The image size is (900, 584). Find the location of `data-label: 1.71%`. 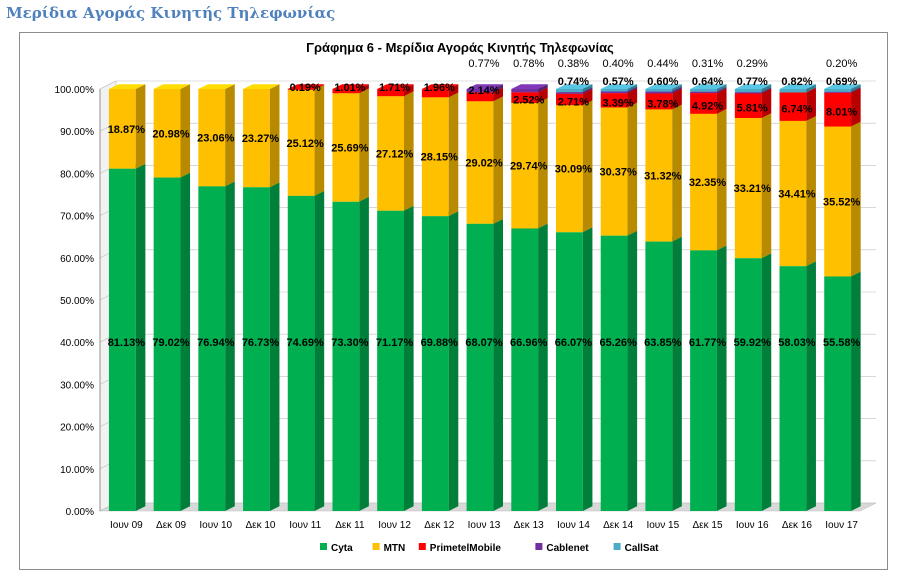

data-label: 1.71% is located at coordinates (394, 88).